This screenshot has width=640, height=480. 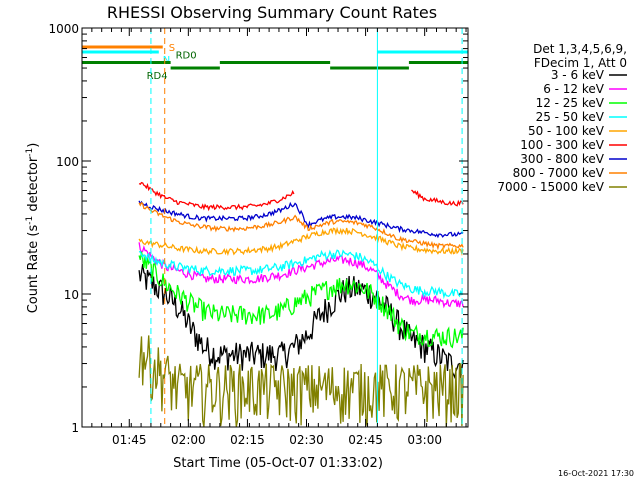 What do you see at coordinates (578, 75) in the screenshot?
I see `legend-entry-label: 3 - 6 keV` at bounding box center [578, 75].